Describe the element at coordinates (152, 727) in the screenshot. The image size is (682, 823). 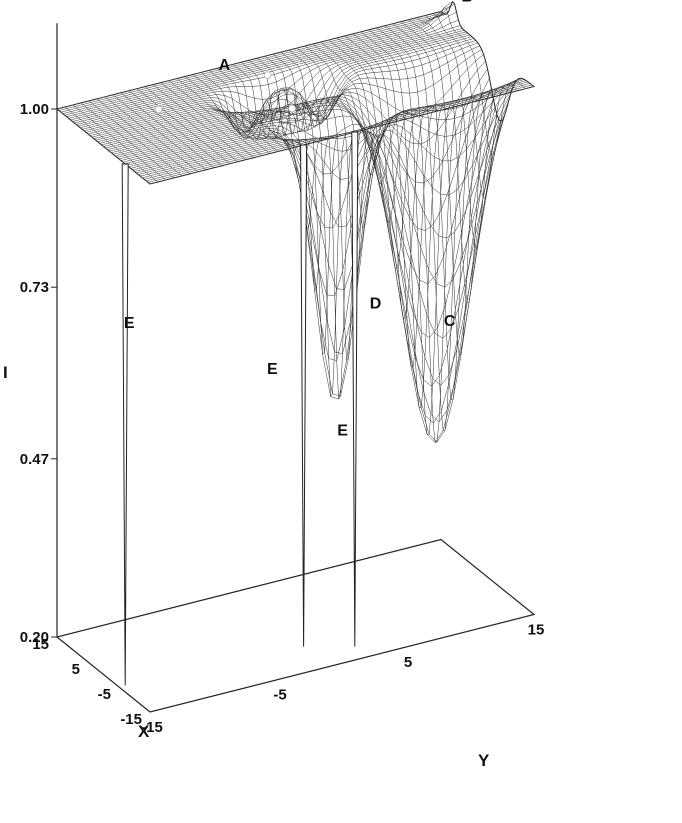
I see `y-tick-label: -15` at that location.